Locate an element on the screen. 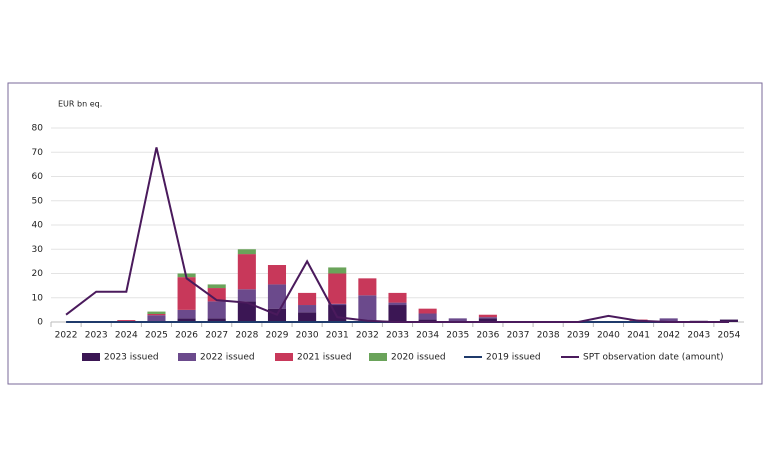 Image resolution: width=768 pixels, height=471 pixels. legend-label: 2022 issued is located at coordinates (227, 358).